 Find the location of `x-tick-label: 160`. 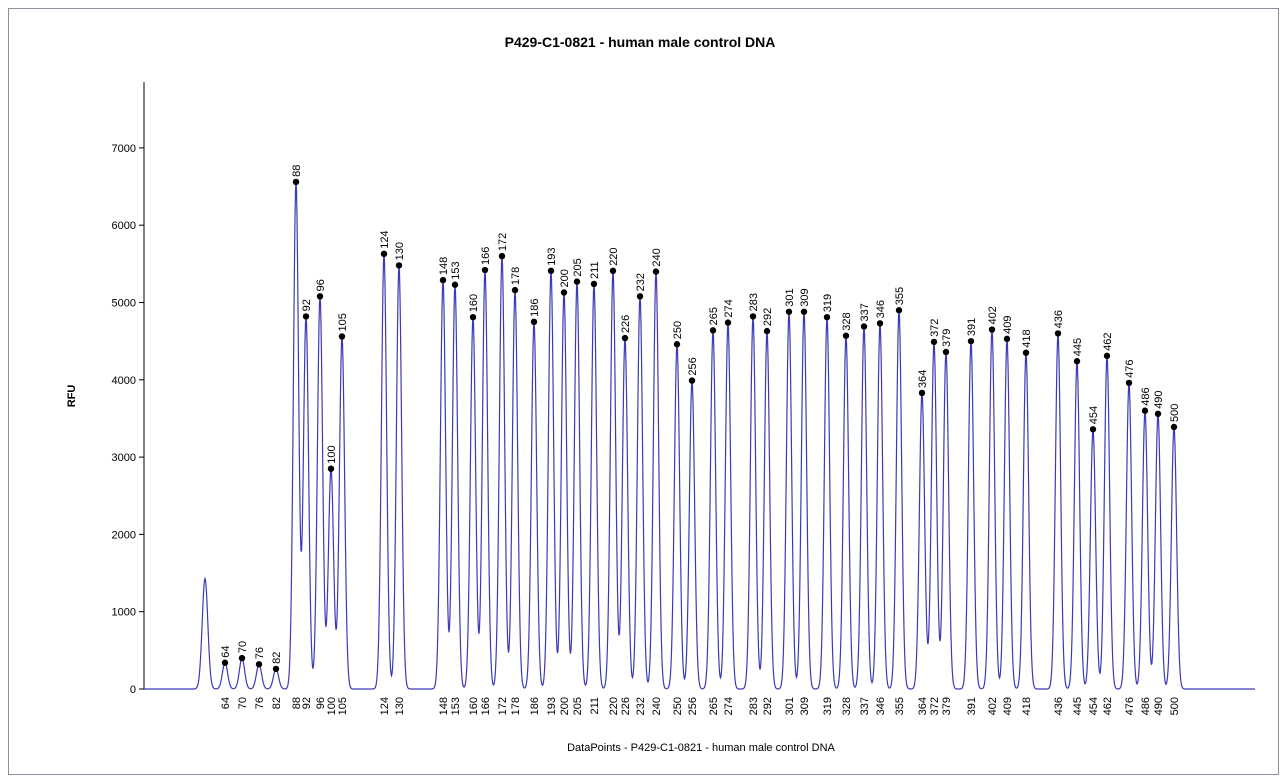

x-tick-label: 160 is located at coordinates (474, 706).